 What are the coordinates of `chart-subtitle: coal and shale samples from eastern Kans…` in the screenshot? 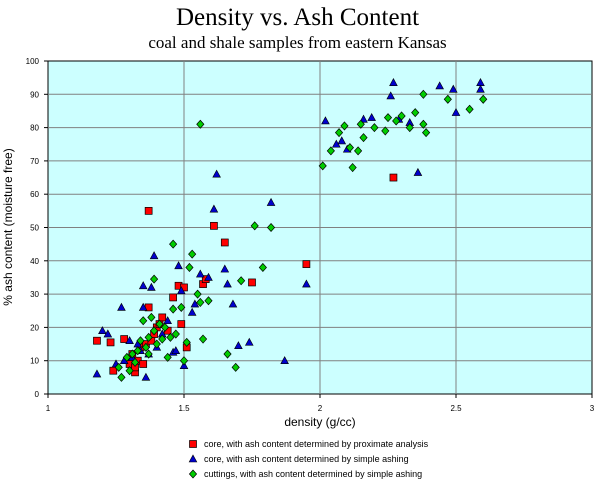 It's located at (297, 42).